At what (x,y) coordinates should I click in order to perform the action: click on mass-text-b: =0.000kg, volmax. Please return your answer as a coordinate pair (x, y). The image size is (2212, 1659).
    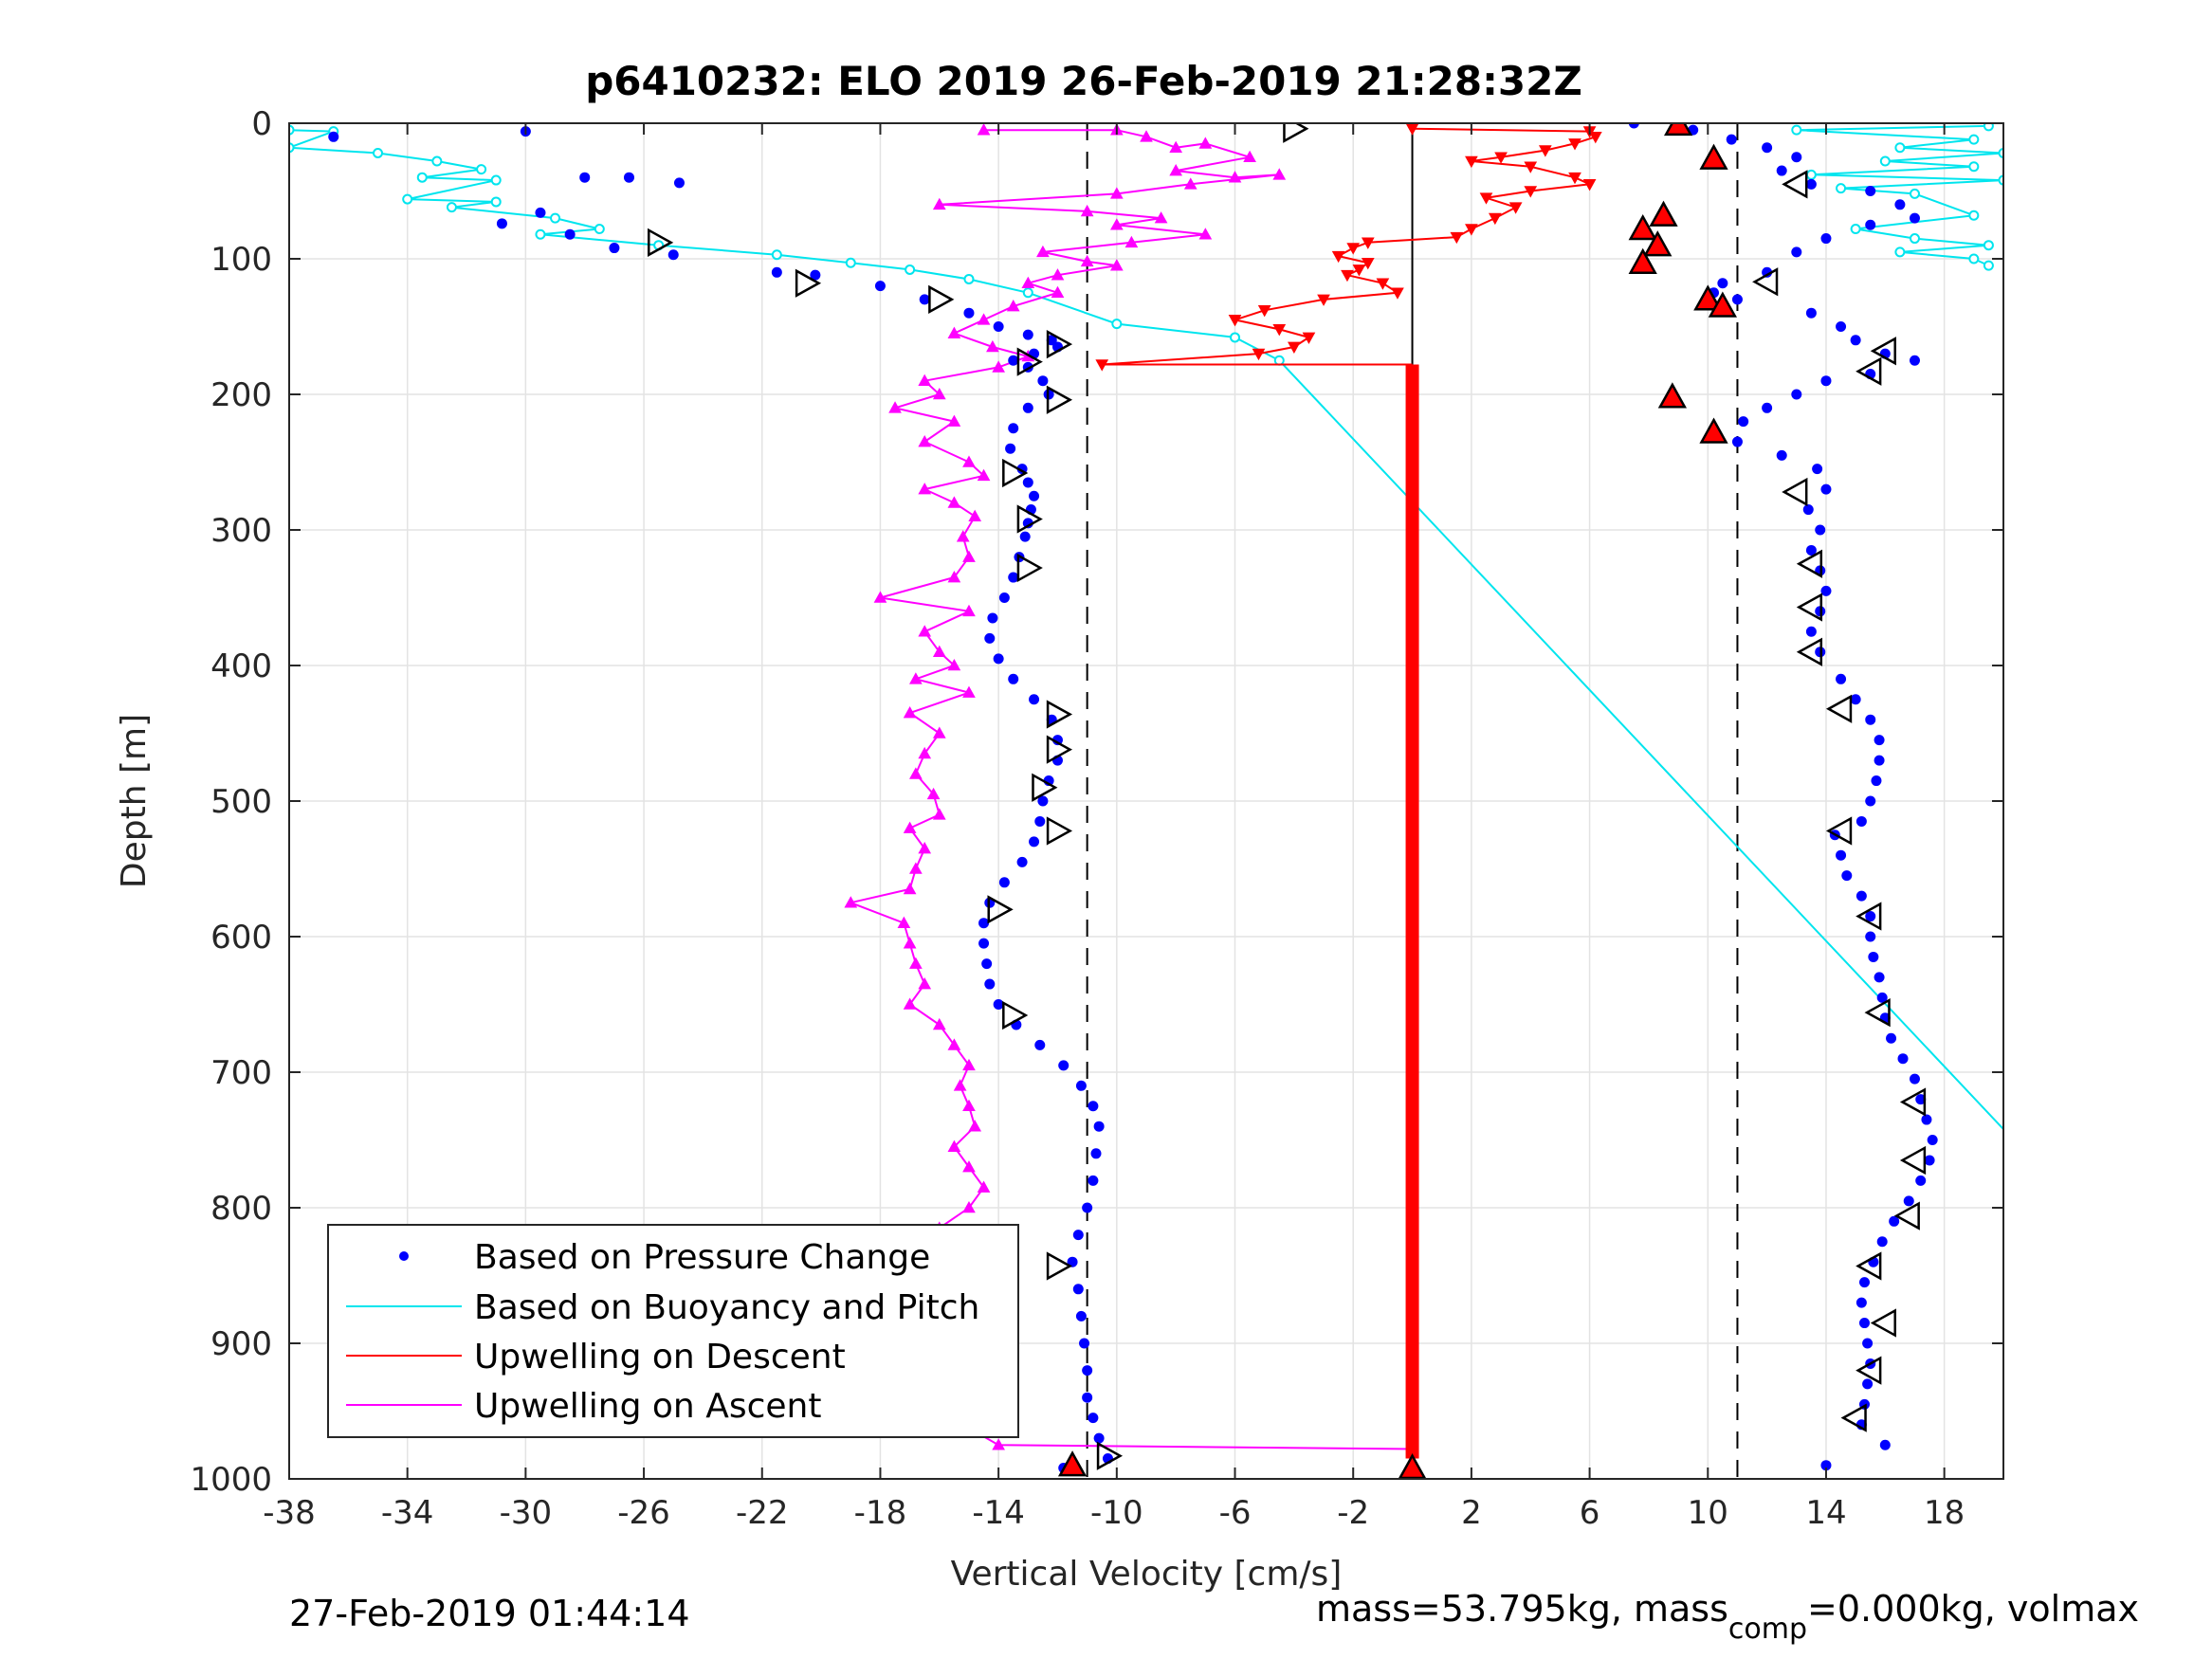
    Looking at the image, I should click on (1973, 1609).